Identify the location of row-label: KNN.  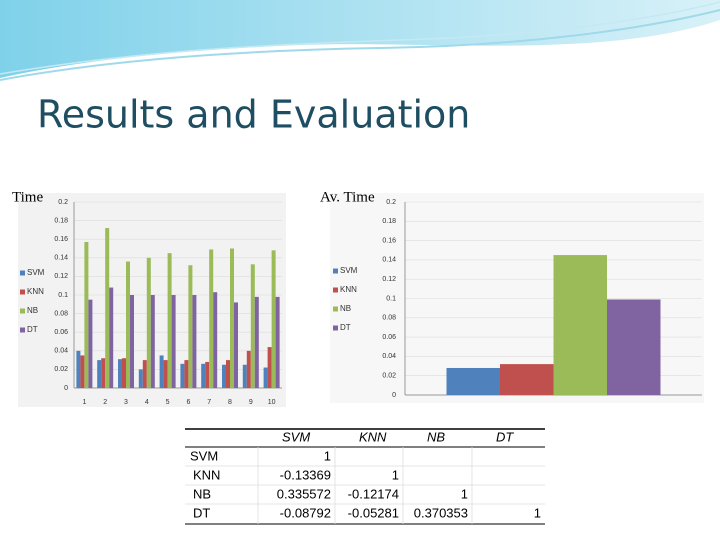
(206, 474).